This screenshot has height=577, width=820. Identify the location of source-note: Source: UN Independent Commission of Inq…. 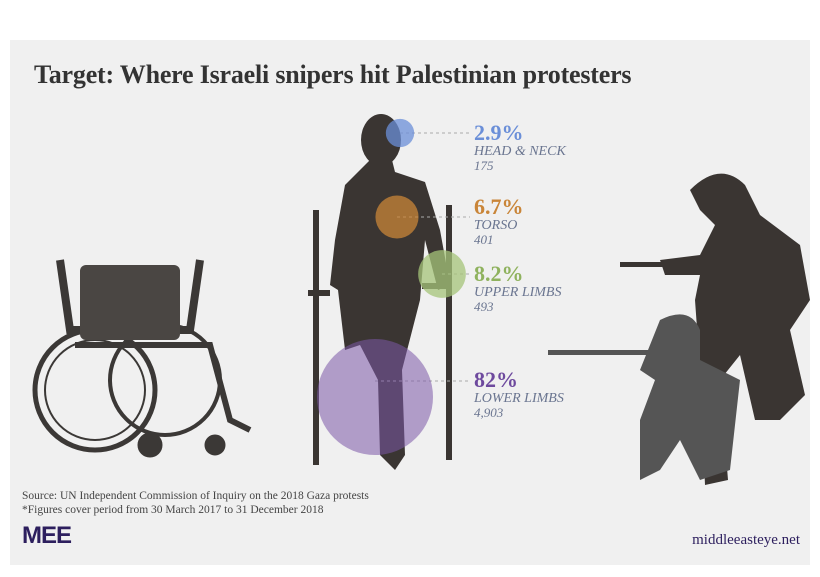
(195, 496).